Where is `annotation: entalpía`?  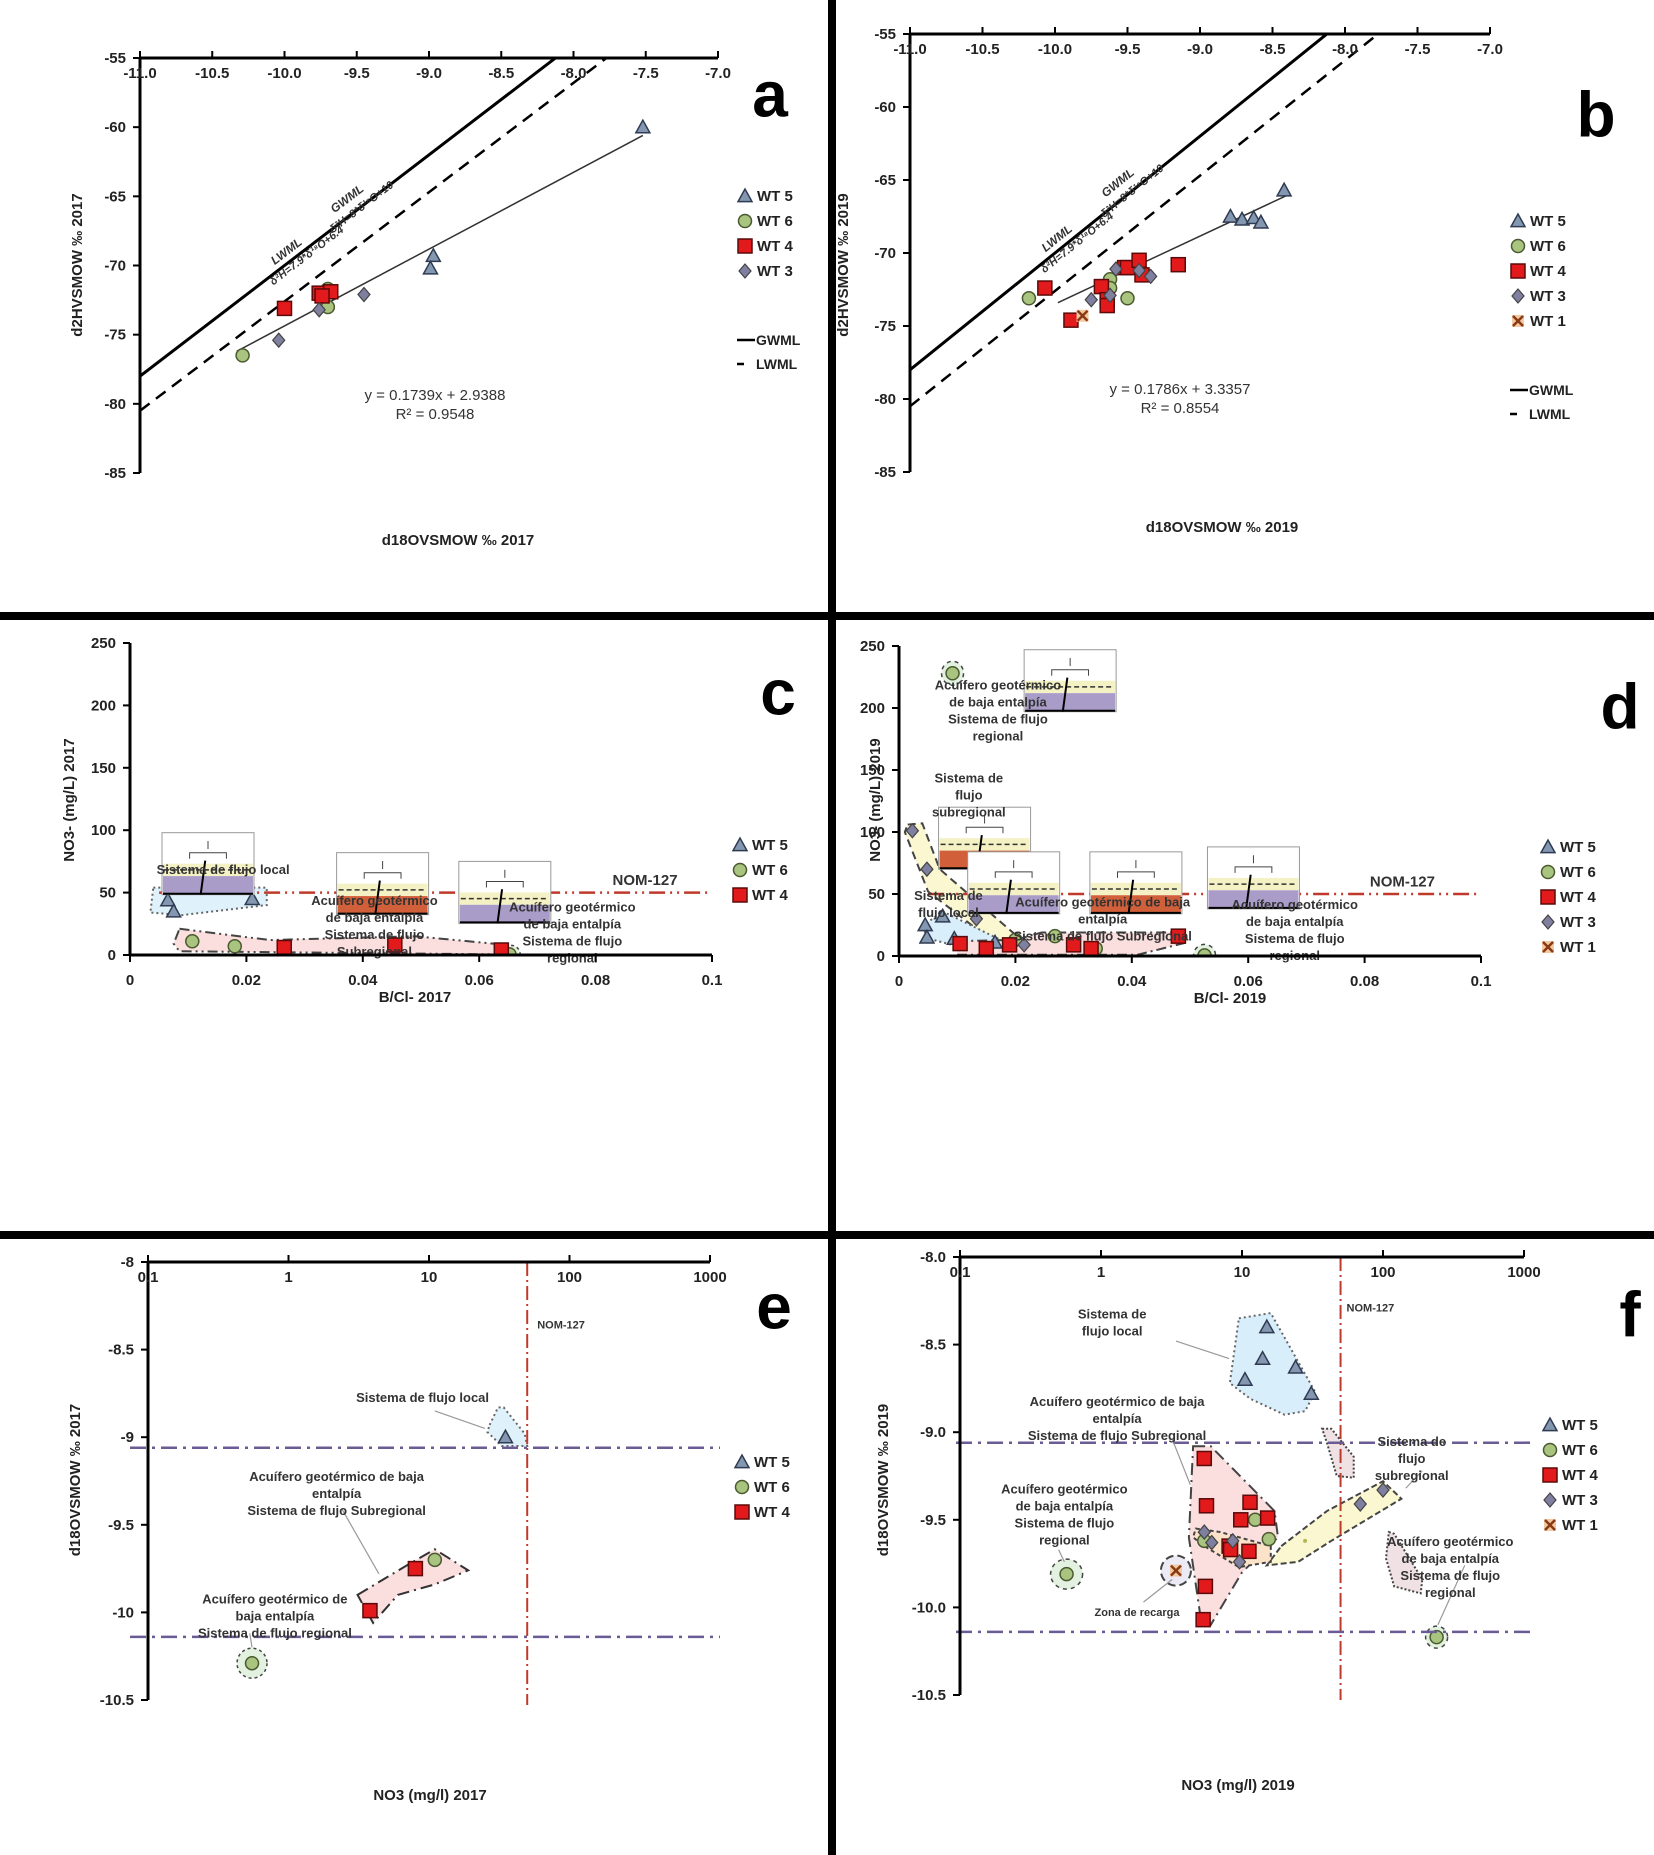
annotation: entalpía is located at coordinates (1103, 918).